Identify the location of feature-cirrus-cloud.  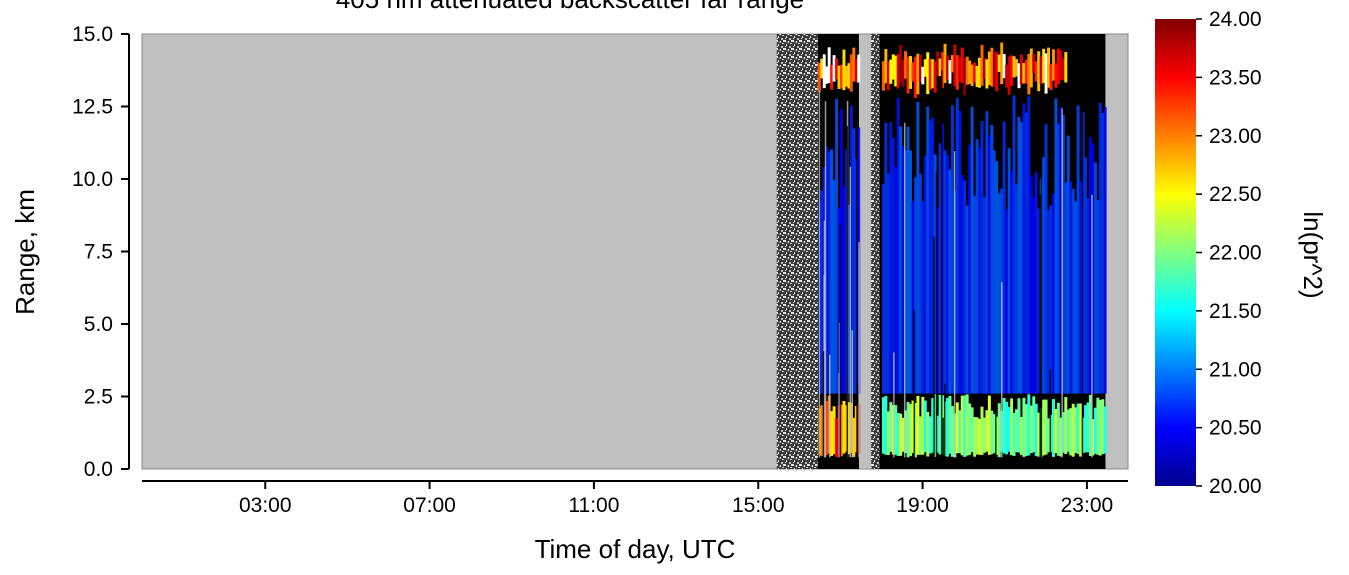
(942, 70).